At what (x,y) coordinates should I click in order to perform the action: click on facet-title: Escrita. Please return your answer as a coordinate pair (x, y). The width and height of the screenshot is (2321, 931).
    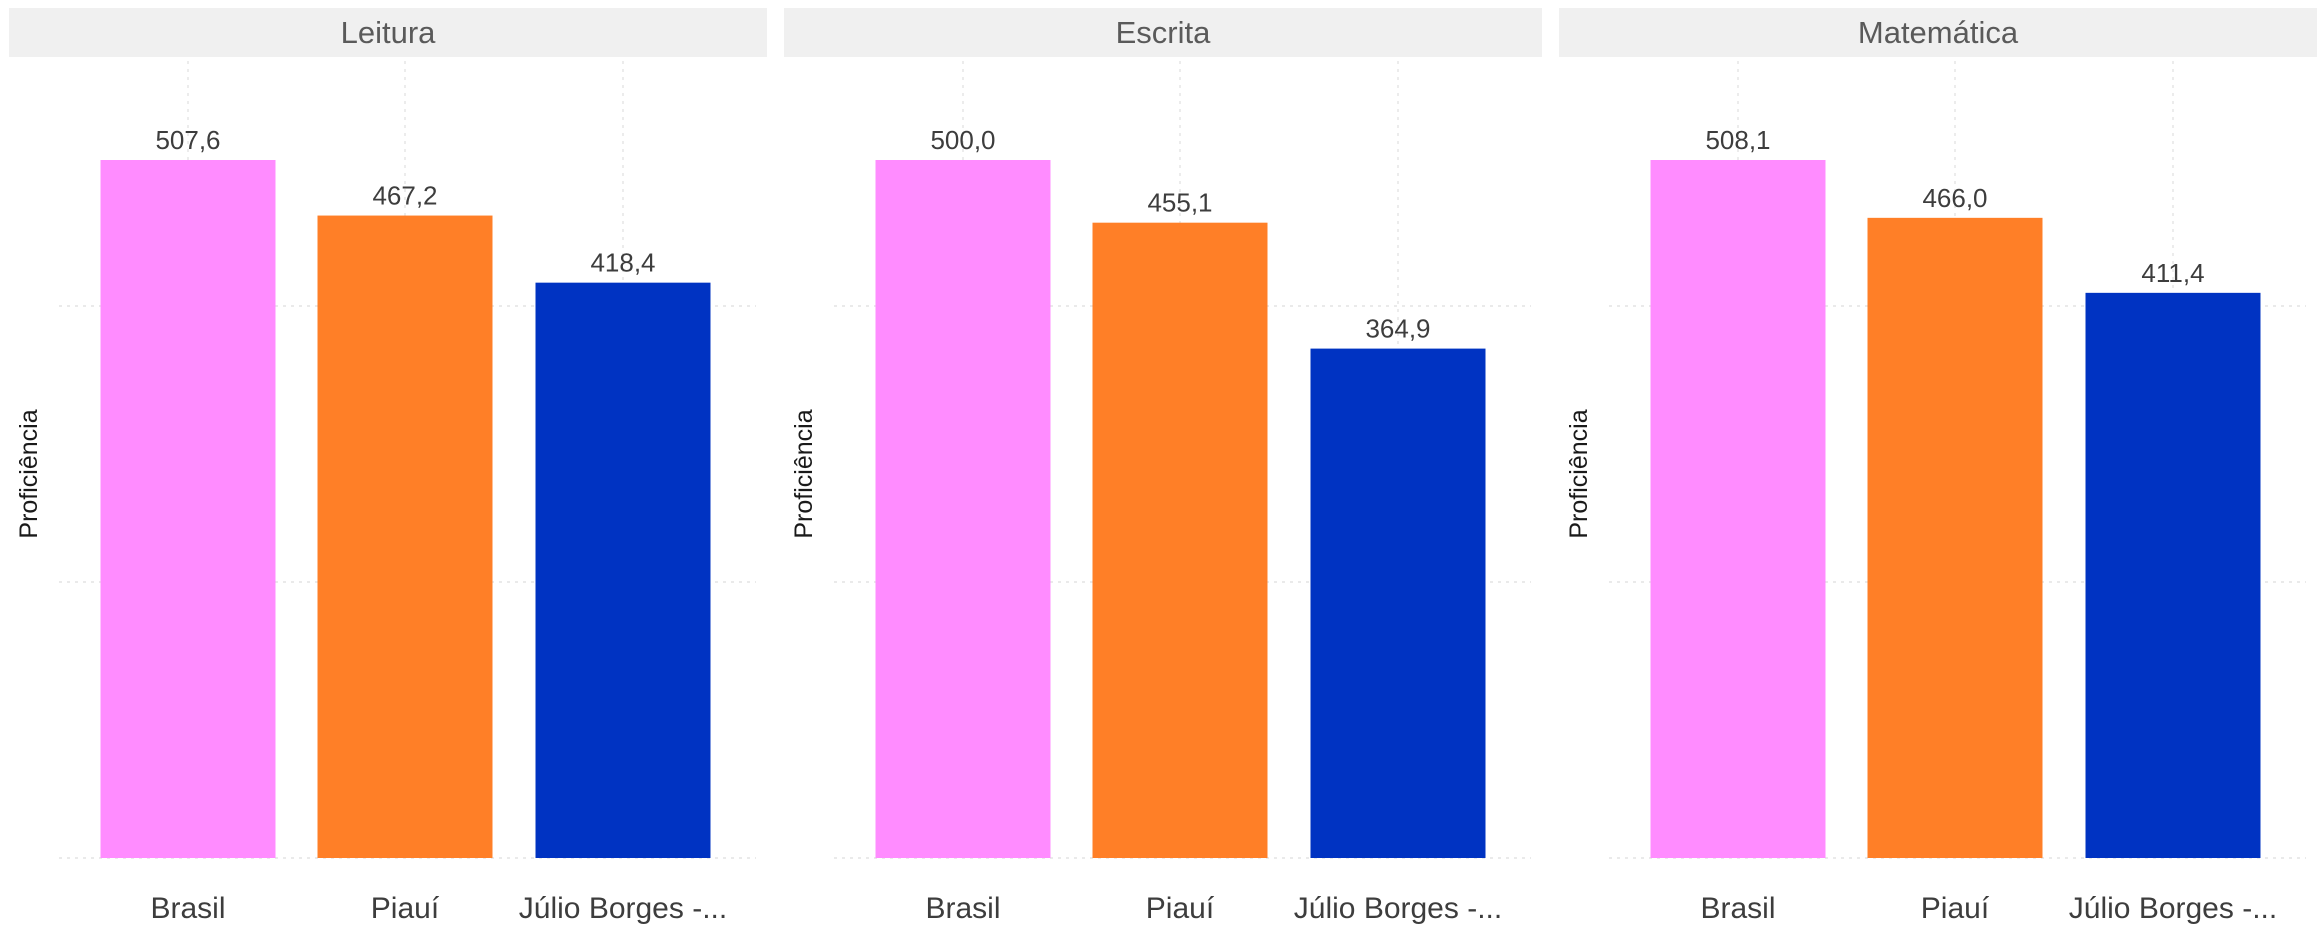
    Looking at the image, I should click on (1164, 32).